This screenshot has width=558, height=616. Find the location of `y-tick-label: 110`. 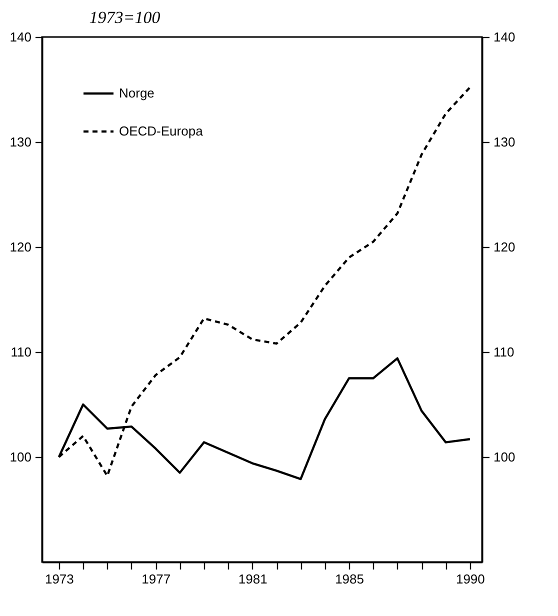

y-tick-label: 110 is located at coordinates (21, 352).